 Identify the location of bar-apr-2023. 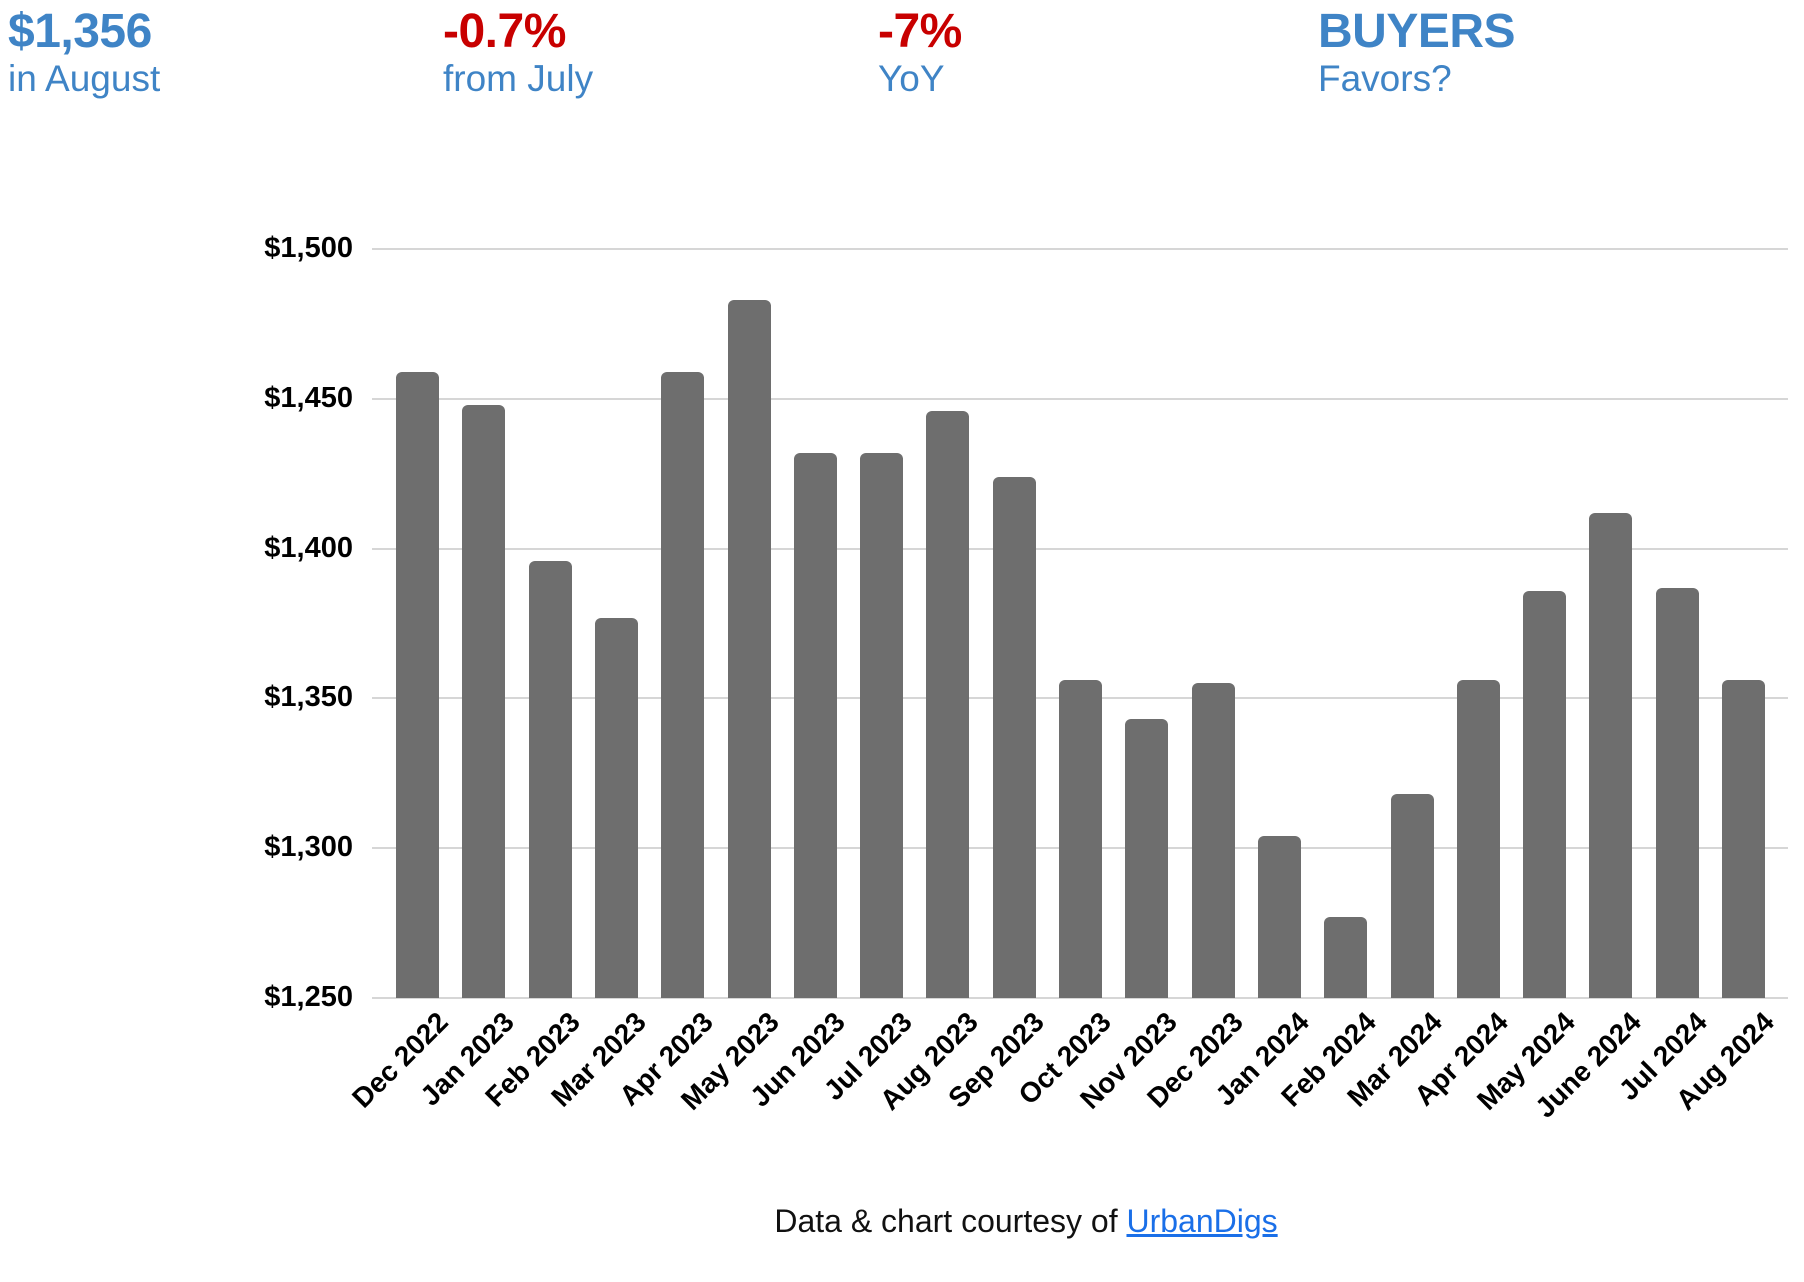
(683, 684).